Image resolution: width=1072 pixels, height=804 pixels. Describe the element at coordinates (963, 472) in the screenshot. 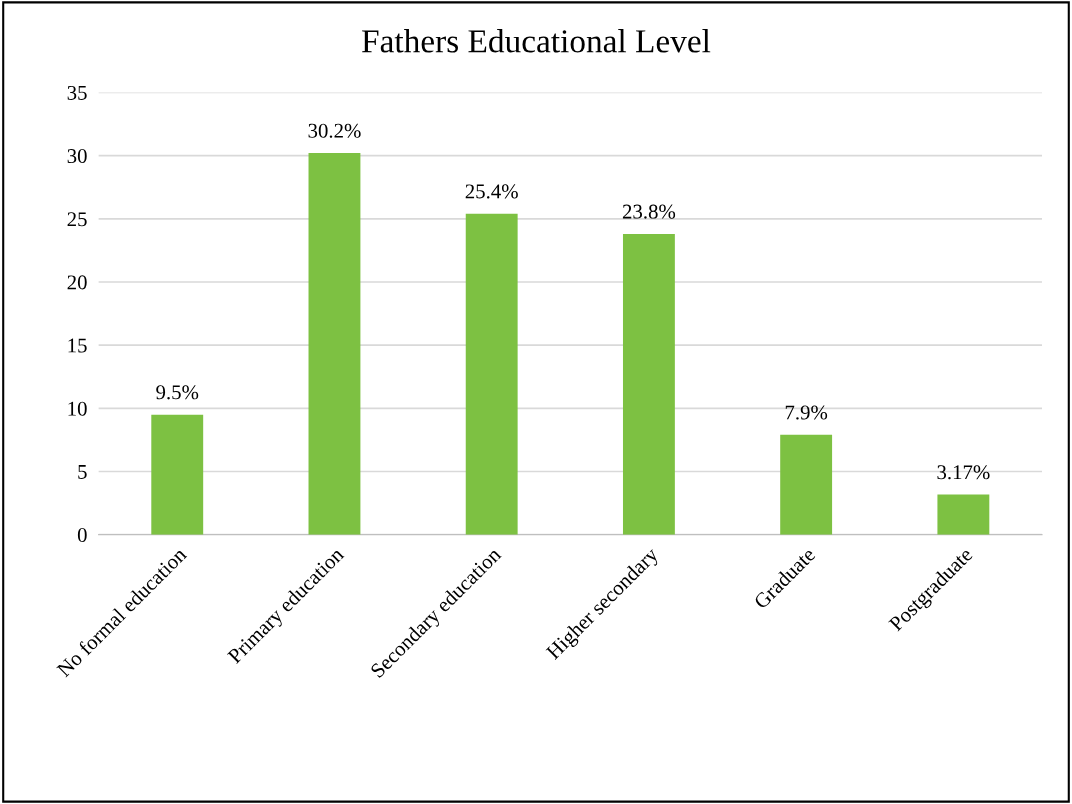

I see `data-label: 3.17%` at that location.